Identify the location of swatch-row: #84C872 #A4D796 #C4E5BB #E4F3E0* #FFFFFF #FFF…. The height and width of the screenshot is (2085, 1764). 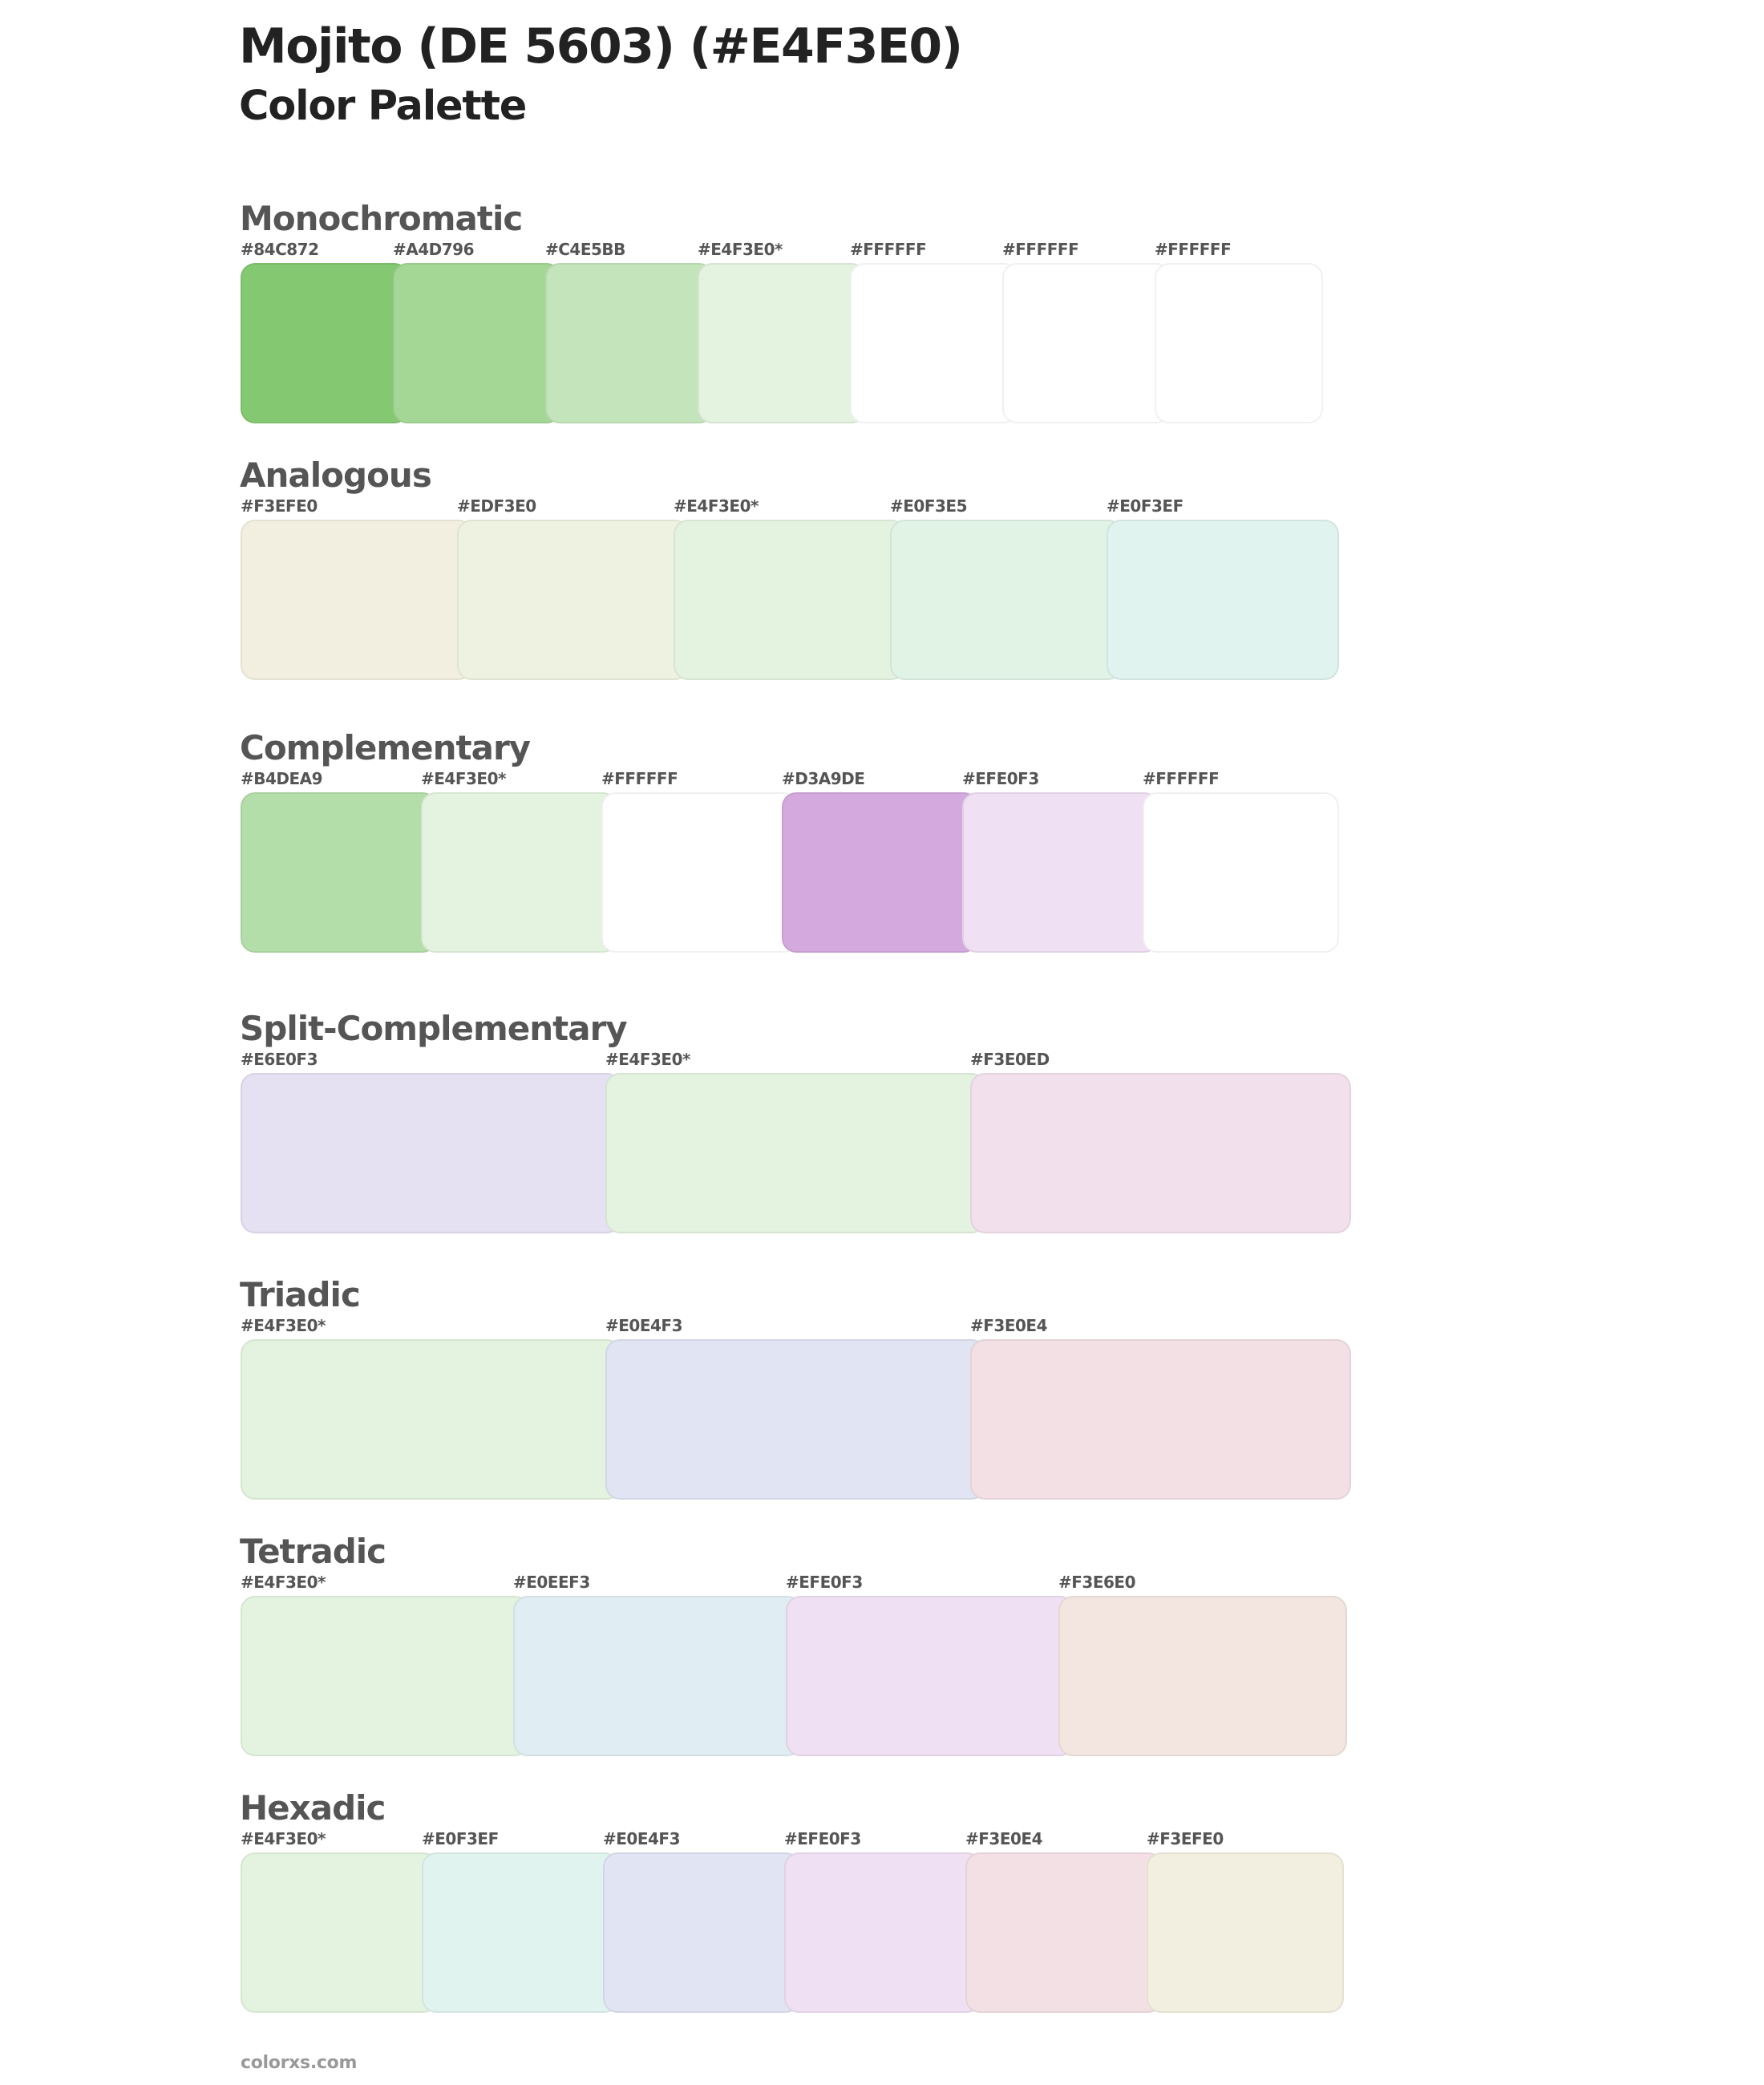
(810, 331).